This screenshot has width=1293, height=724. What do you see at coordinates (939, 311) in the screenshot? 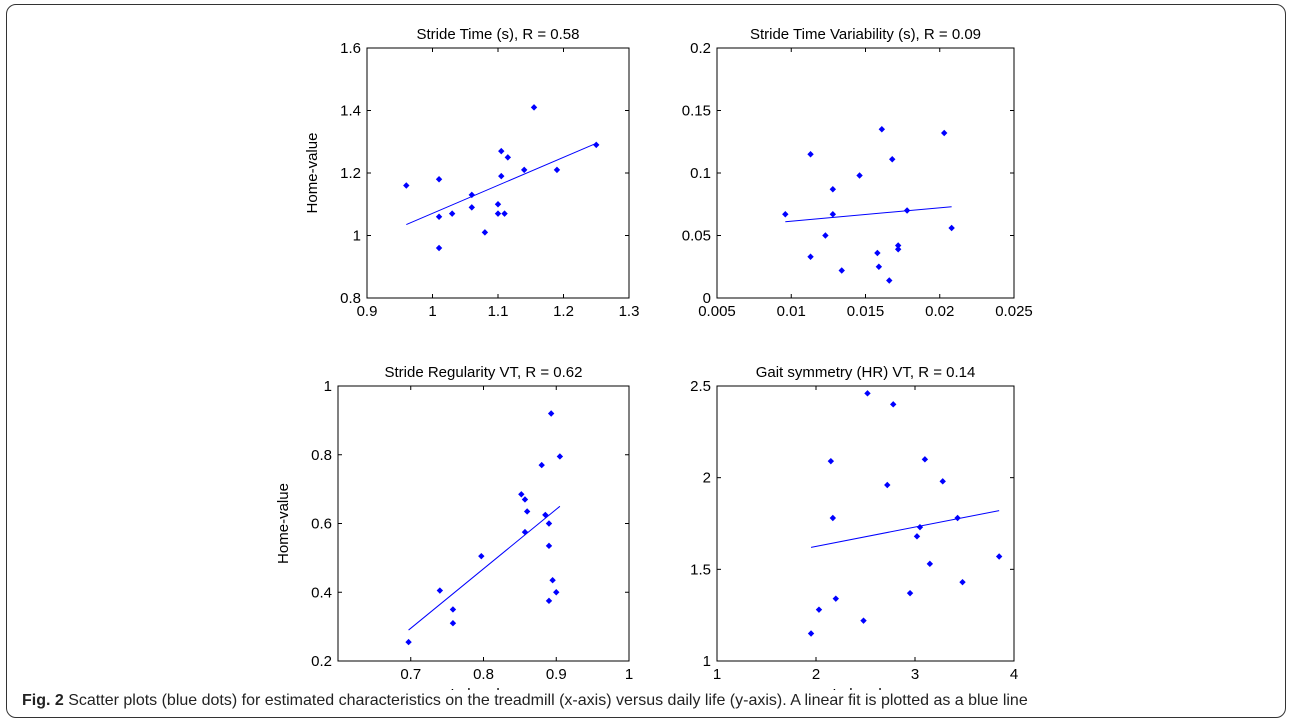
I see `x-tick-label: 0.02` at bounding box center [939, 311].